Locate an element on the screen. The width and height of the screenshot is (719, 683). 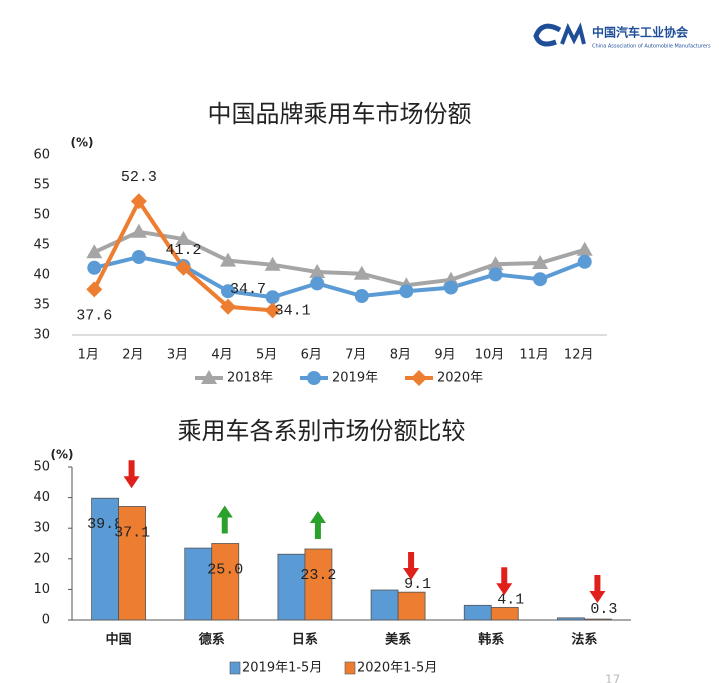
x-tick-label: 3月 is located at coordinates (177, 355).